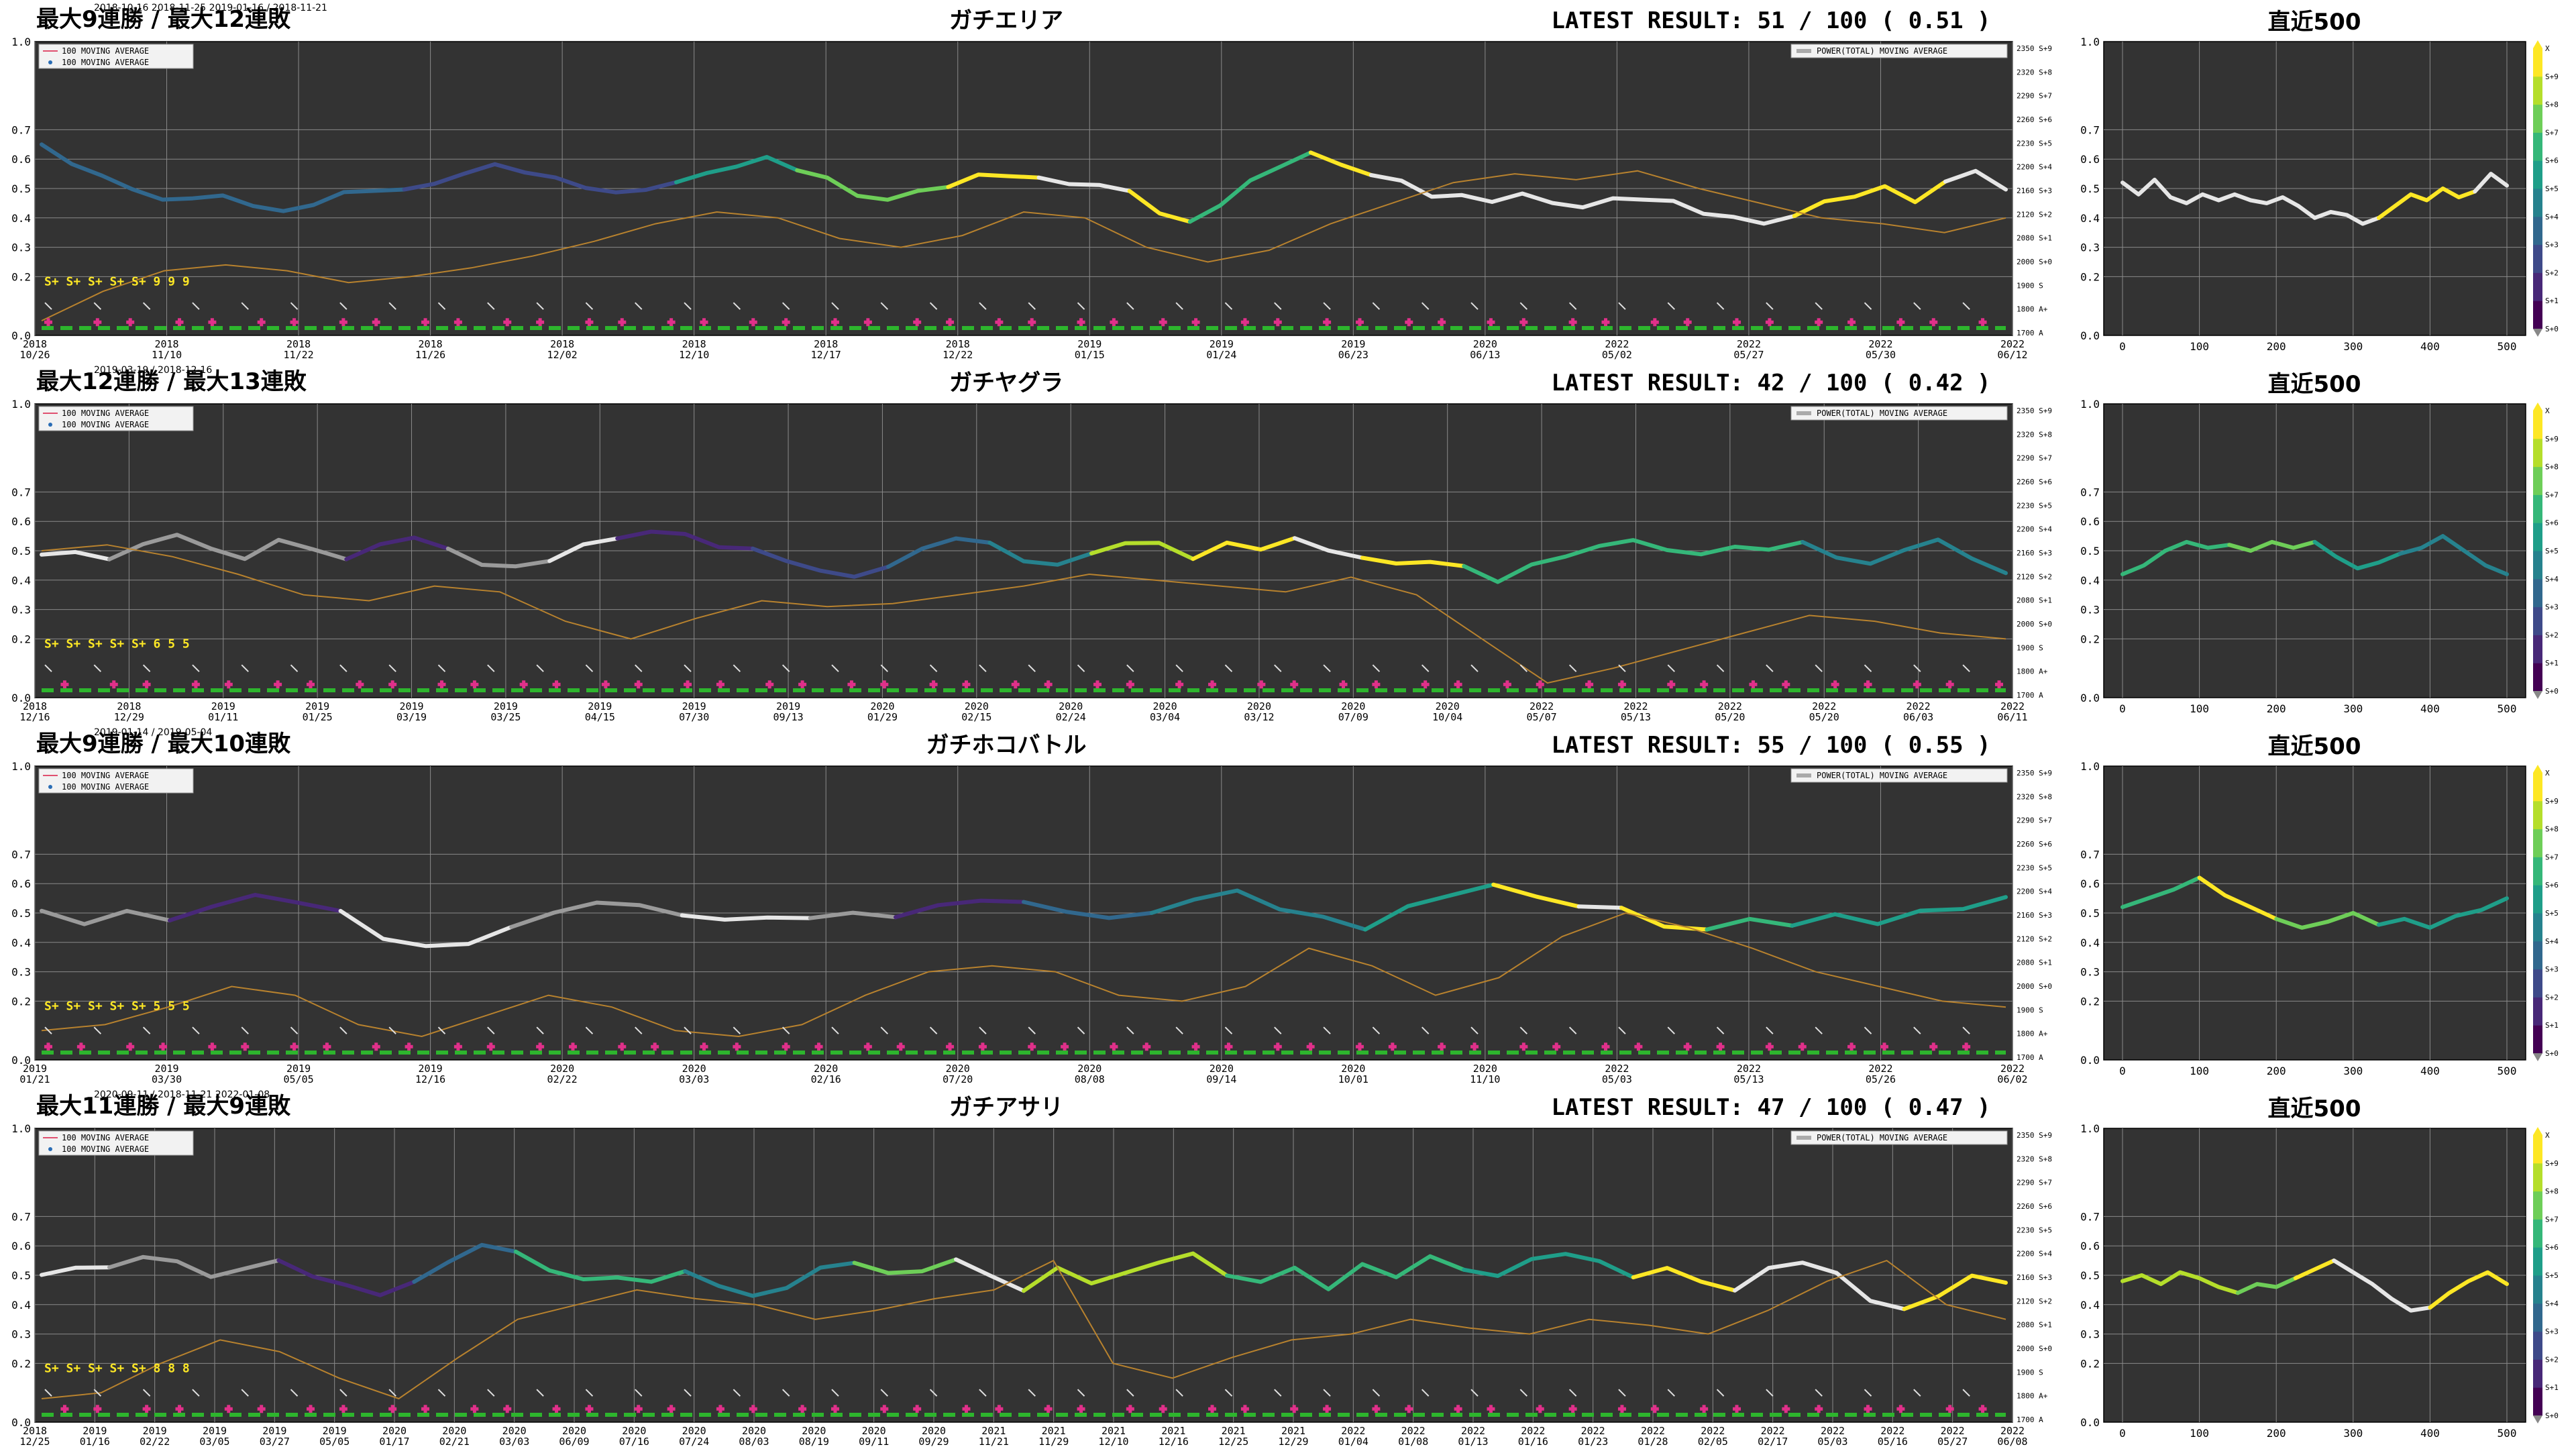  What do you see at coordinates (1773, 1442) in the screenshot?
I see `x-tick-date: 02/17` at bounding box center [1773, 1442].